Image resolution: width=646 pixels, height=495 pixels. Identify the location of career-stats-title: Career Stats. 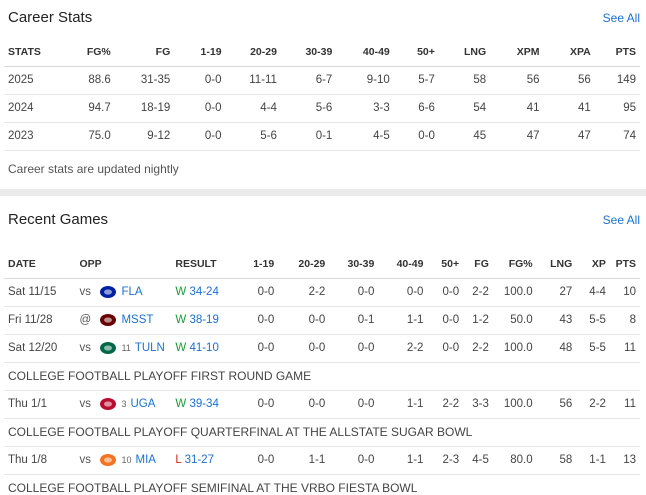
(50, 17).